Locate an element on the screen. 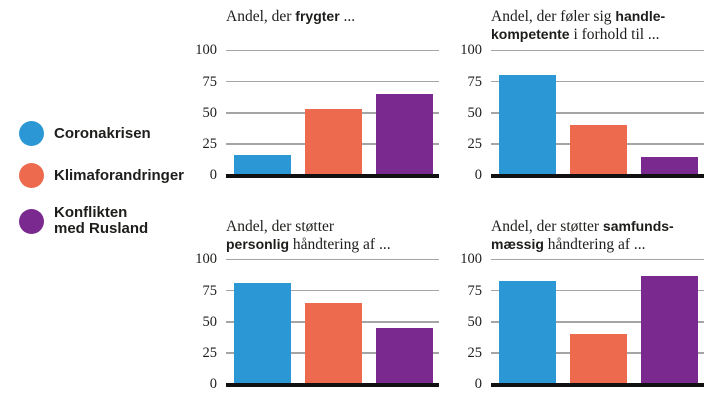  coronakrisen-color-dot-icon is located at coordinates (31, 133).